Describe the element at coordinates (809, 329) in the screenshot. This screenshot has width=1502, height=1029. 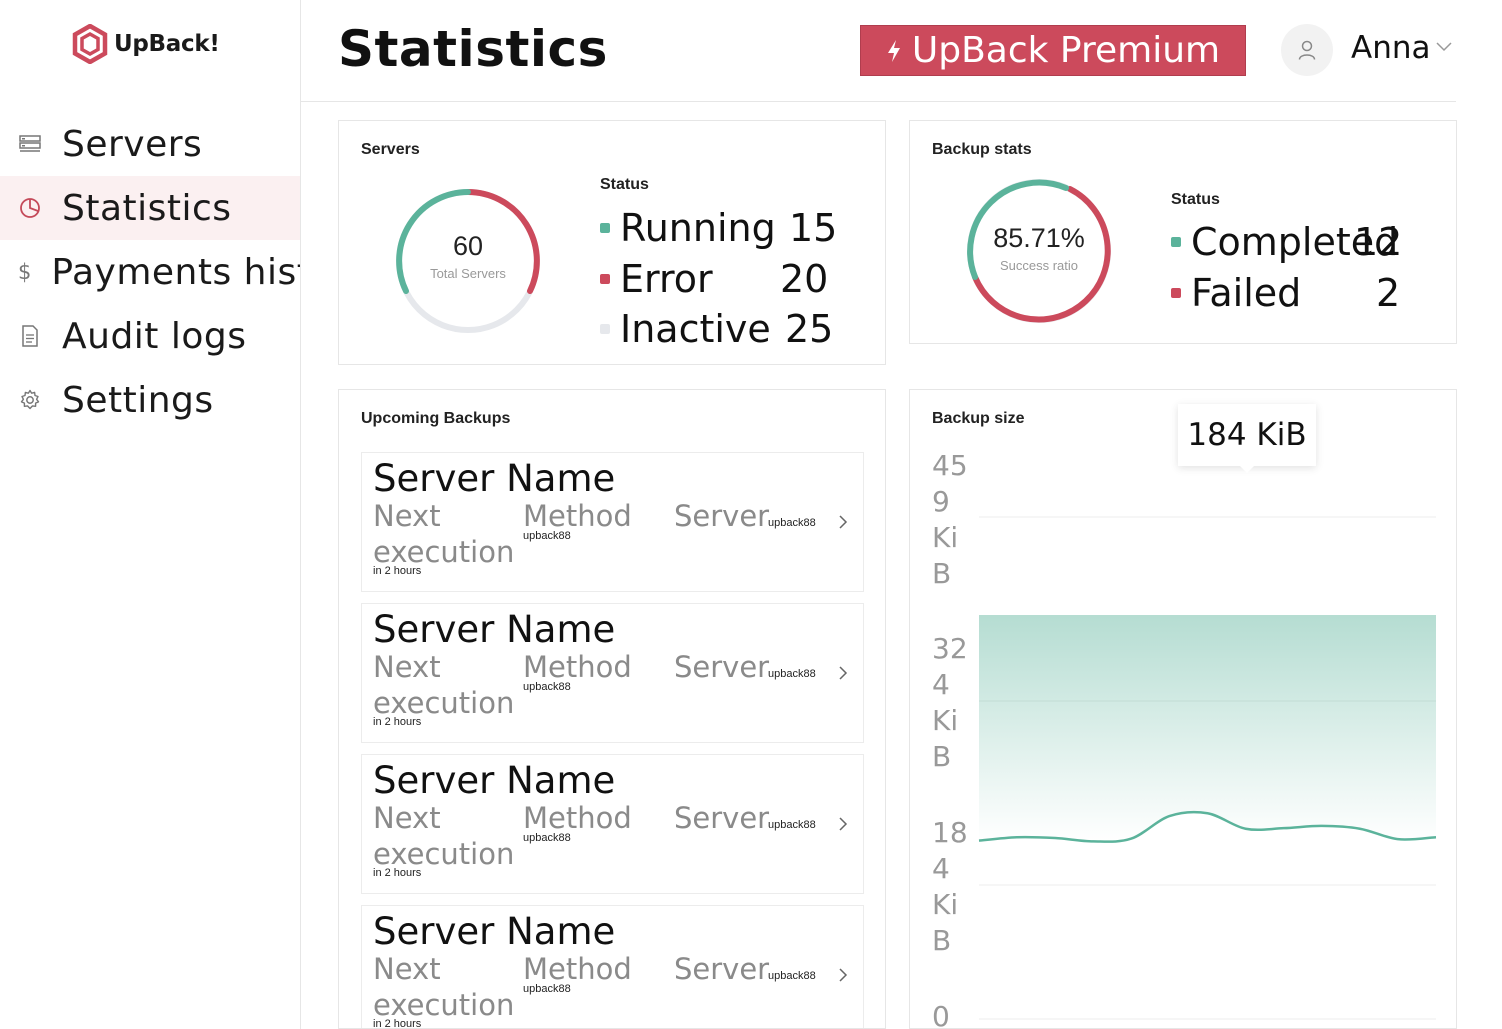
I see `status-value: 25` at that location.